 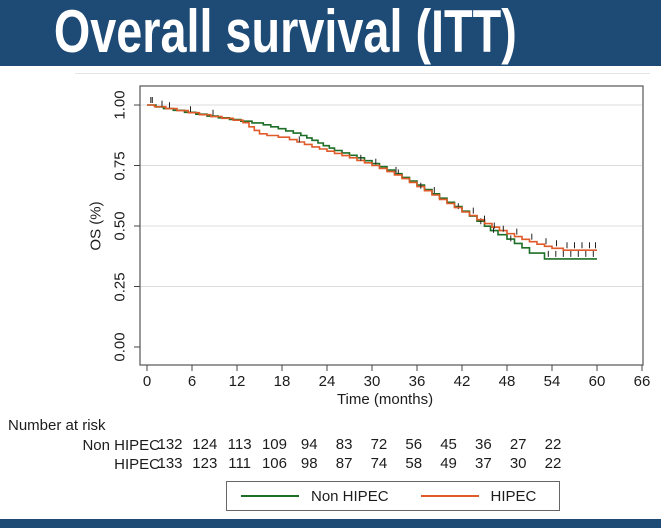 What do you see at coordinates (362, 73) in the screenshot?
I see `graph-top-border` at bounding box center [362, 73].